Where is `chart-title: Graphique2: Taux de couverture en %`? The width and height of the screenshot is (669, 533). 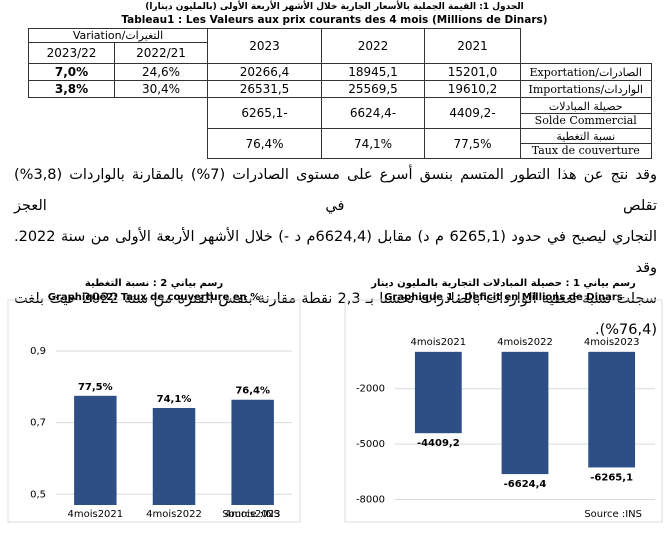 chart-title: Graphique2: Taux de couverture en % is located at coordinates (154, 297).